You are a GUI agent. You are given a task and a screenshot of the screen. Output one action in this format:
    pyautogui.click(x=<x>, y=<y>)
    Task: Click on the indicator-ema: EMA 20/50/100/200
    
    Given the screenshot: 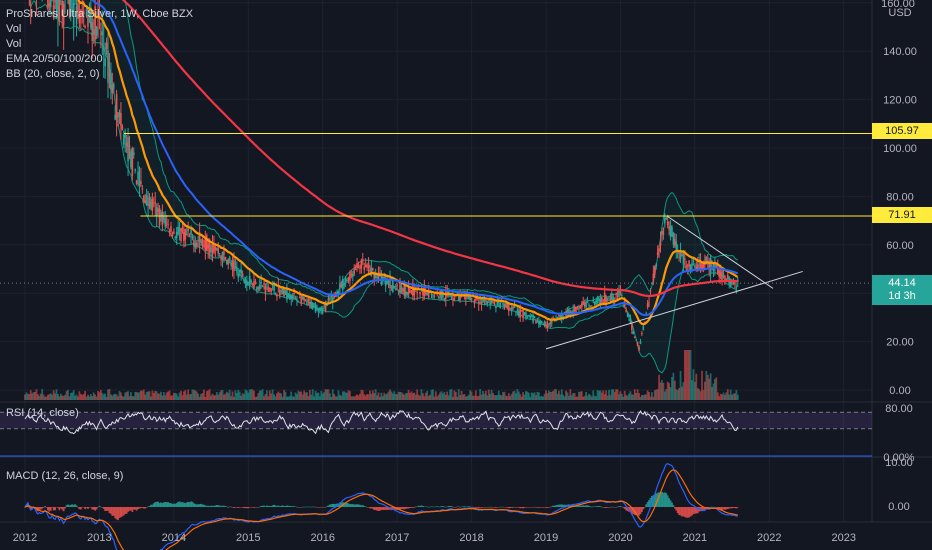 What is the action you would take?
    pyautogui.click(x=54, y=59)
    